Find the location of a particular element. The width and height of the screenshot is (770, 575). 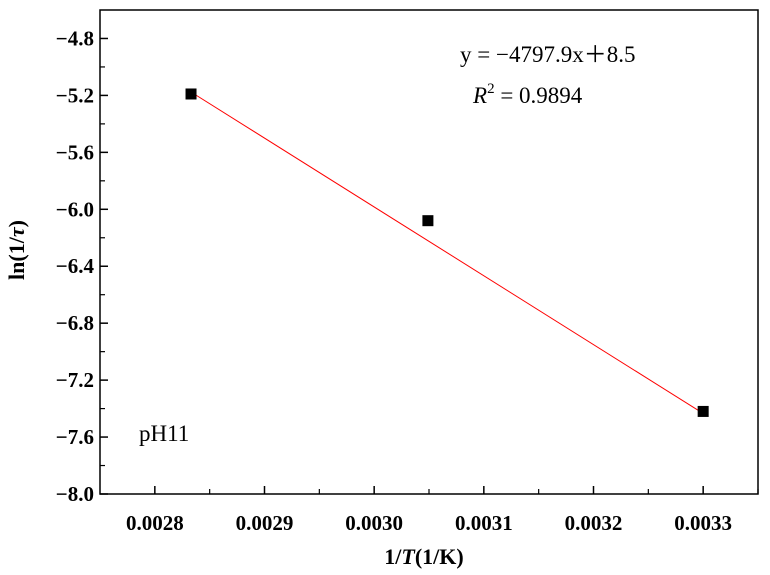

r-squared-superscript: 2 is located at coordinates (491, 89).